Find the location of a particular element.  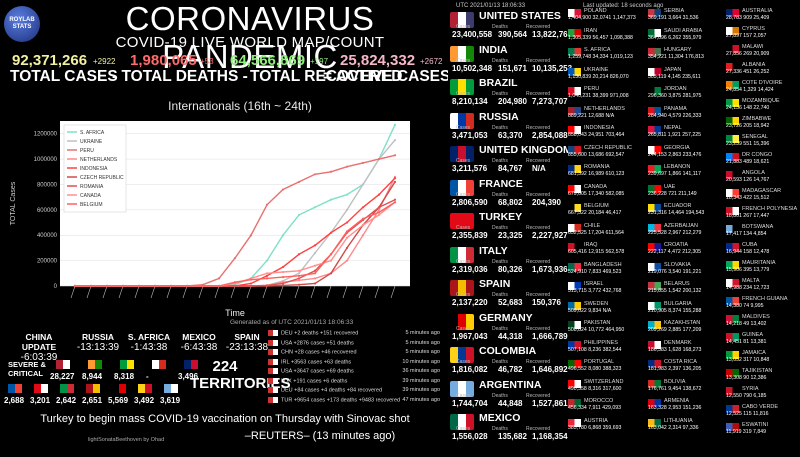

country-stat-value: 151,671 is located at coordinates (512, 68).